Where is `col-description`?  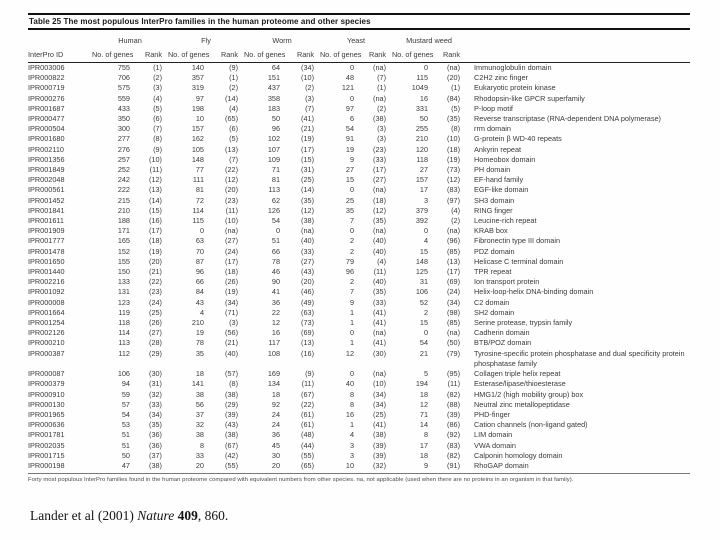 col-description is located at coordinates (578, 56).